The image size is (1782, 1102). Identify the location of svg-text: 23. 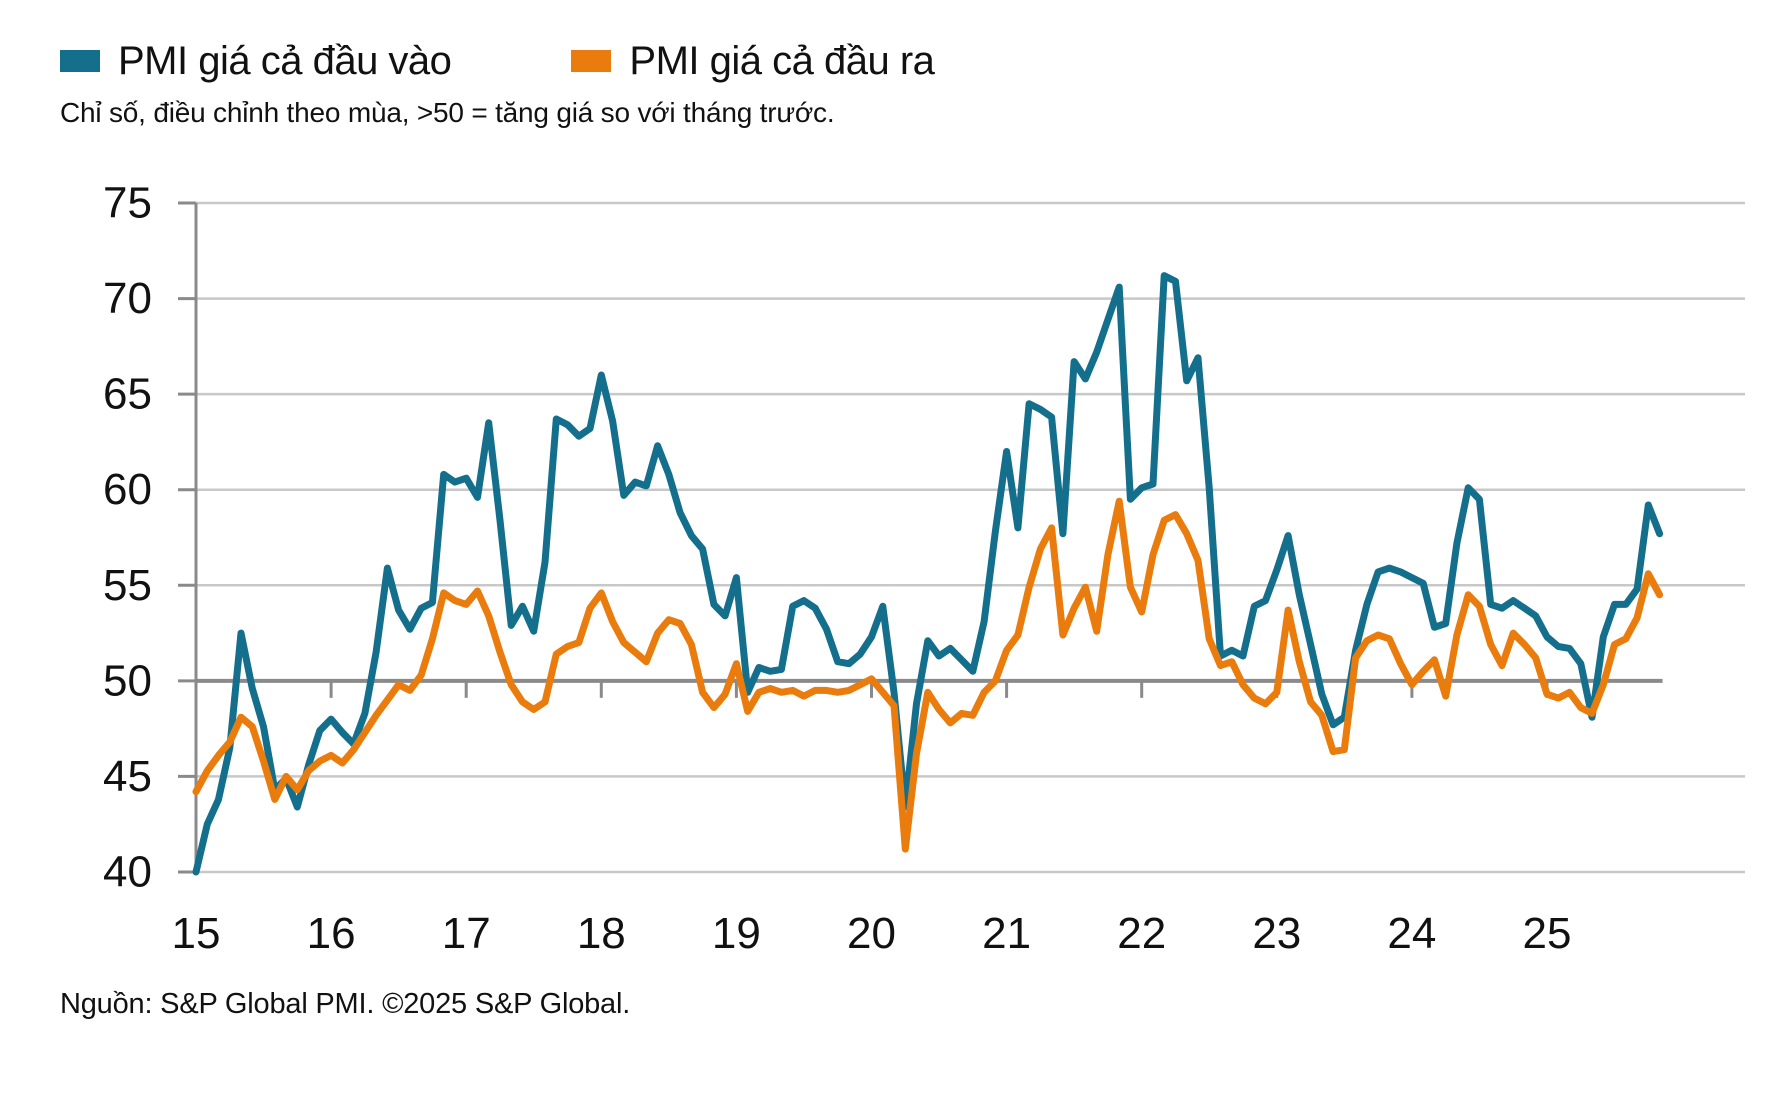
(1276, 933).